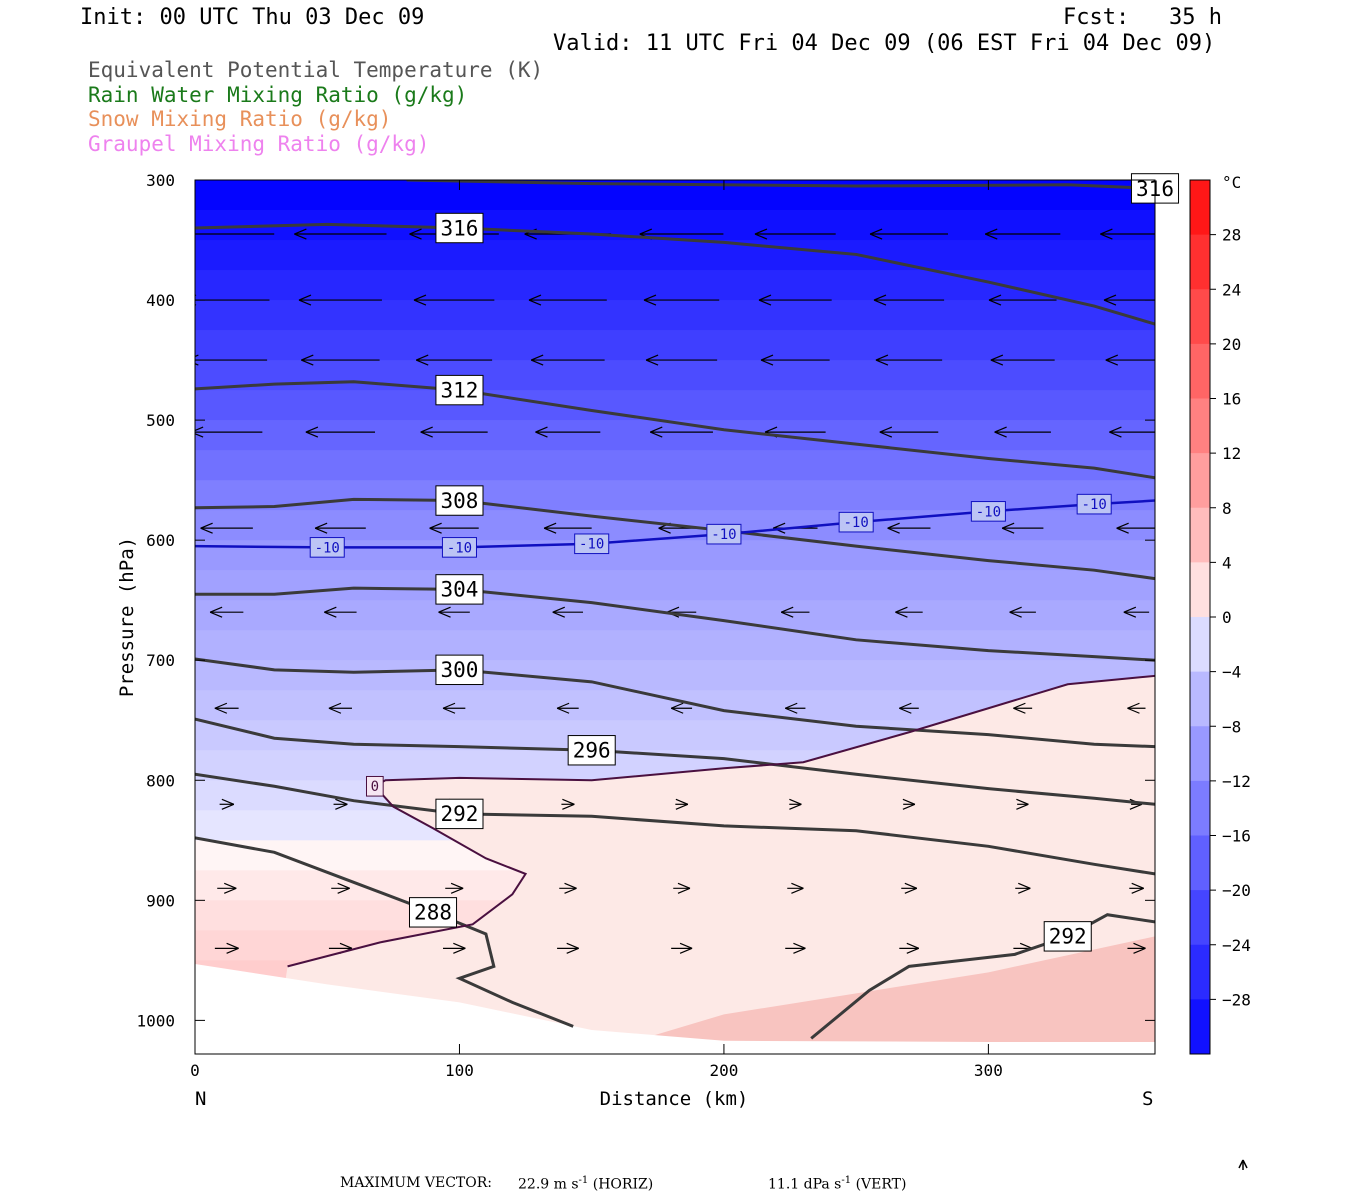 Image resolution: width=1350 pixels, height=1200 pixels. Describe the element at coordinates (1236, 945) in the screenshot. I see `colorbar-tick-label: −24` at that location.